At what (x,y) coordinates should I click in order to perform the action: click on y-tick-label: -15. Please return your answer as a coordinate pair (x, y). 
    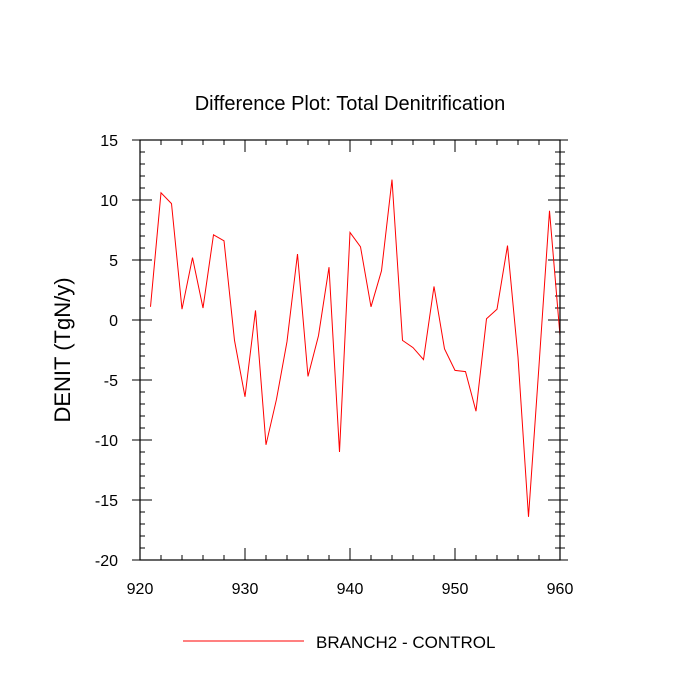
    Looking at the image, I should click on (106, 501).